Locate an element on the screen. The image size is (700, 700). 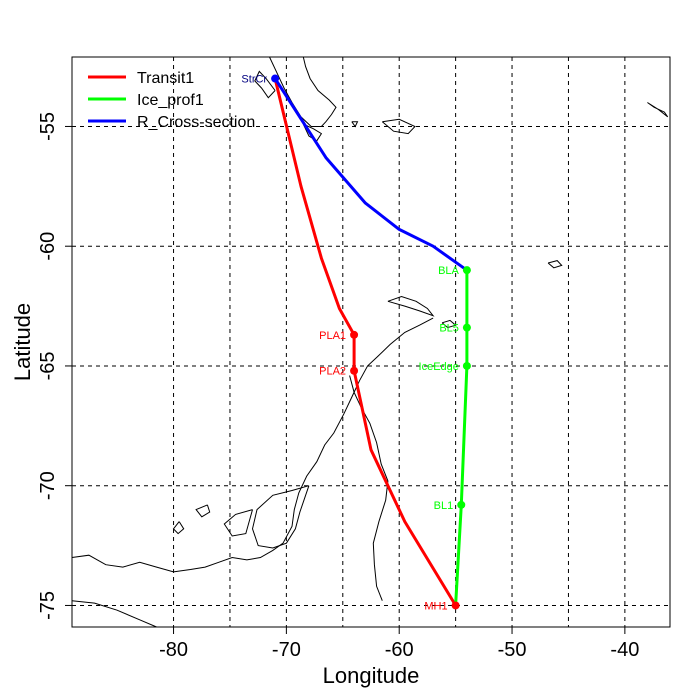
x-axis-ticks: -80 -70 -60 -50 -40 is located at coordinates (399, 644).